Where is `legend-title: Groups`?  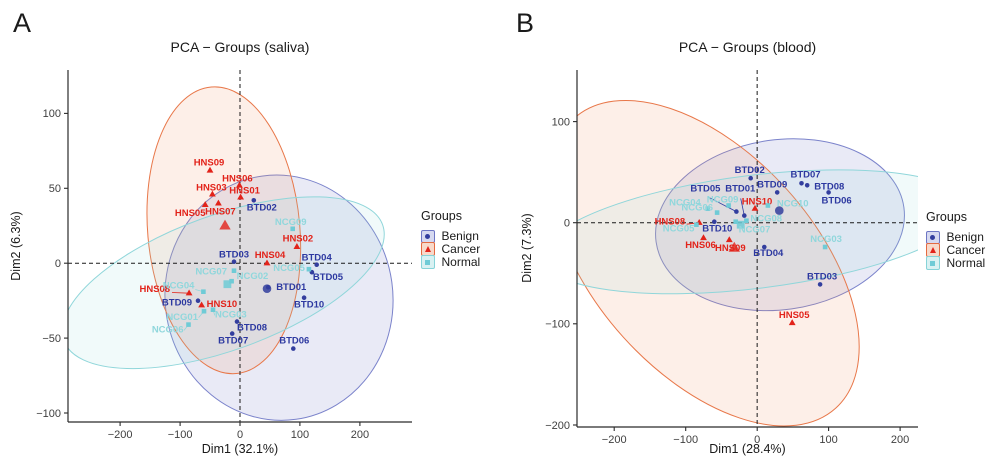 legend-title: Groups is located at coordinates (441, 216).